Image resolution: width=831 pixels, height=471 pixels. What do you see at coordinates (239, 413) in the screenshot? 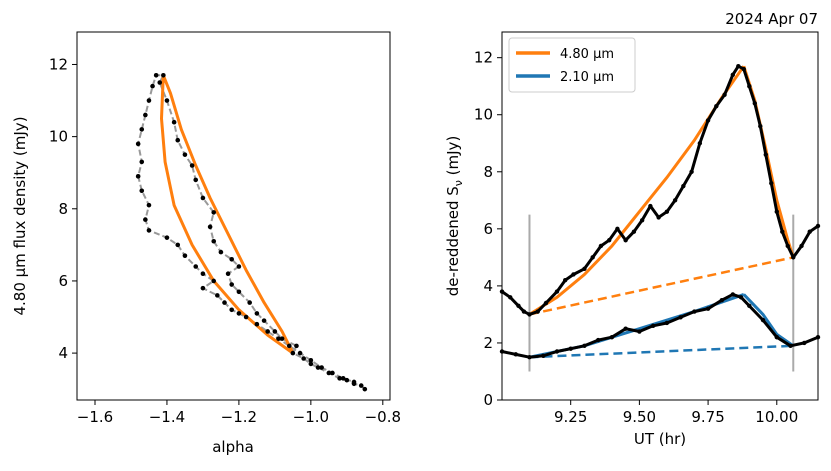
I see `left-x-axis: −1.6 −1.4 −1.2 −1.0 −0.8` at bounding box center [239, 413].